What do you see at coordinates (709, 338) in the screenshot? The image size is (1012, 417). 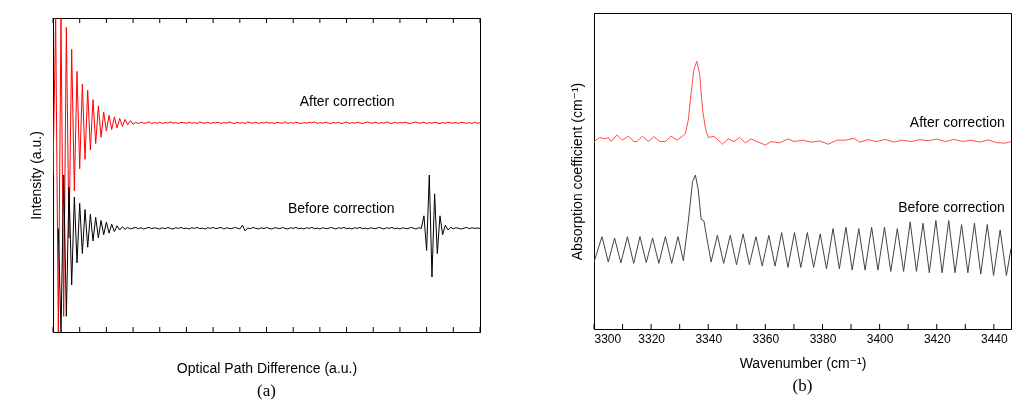 I see `x-tick-label: 3340` at bounding box center [709, 338].